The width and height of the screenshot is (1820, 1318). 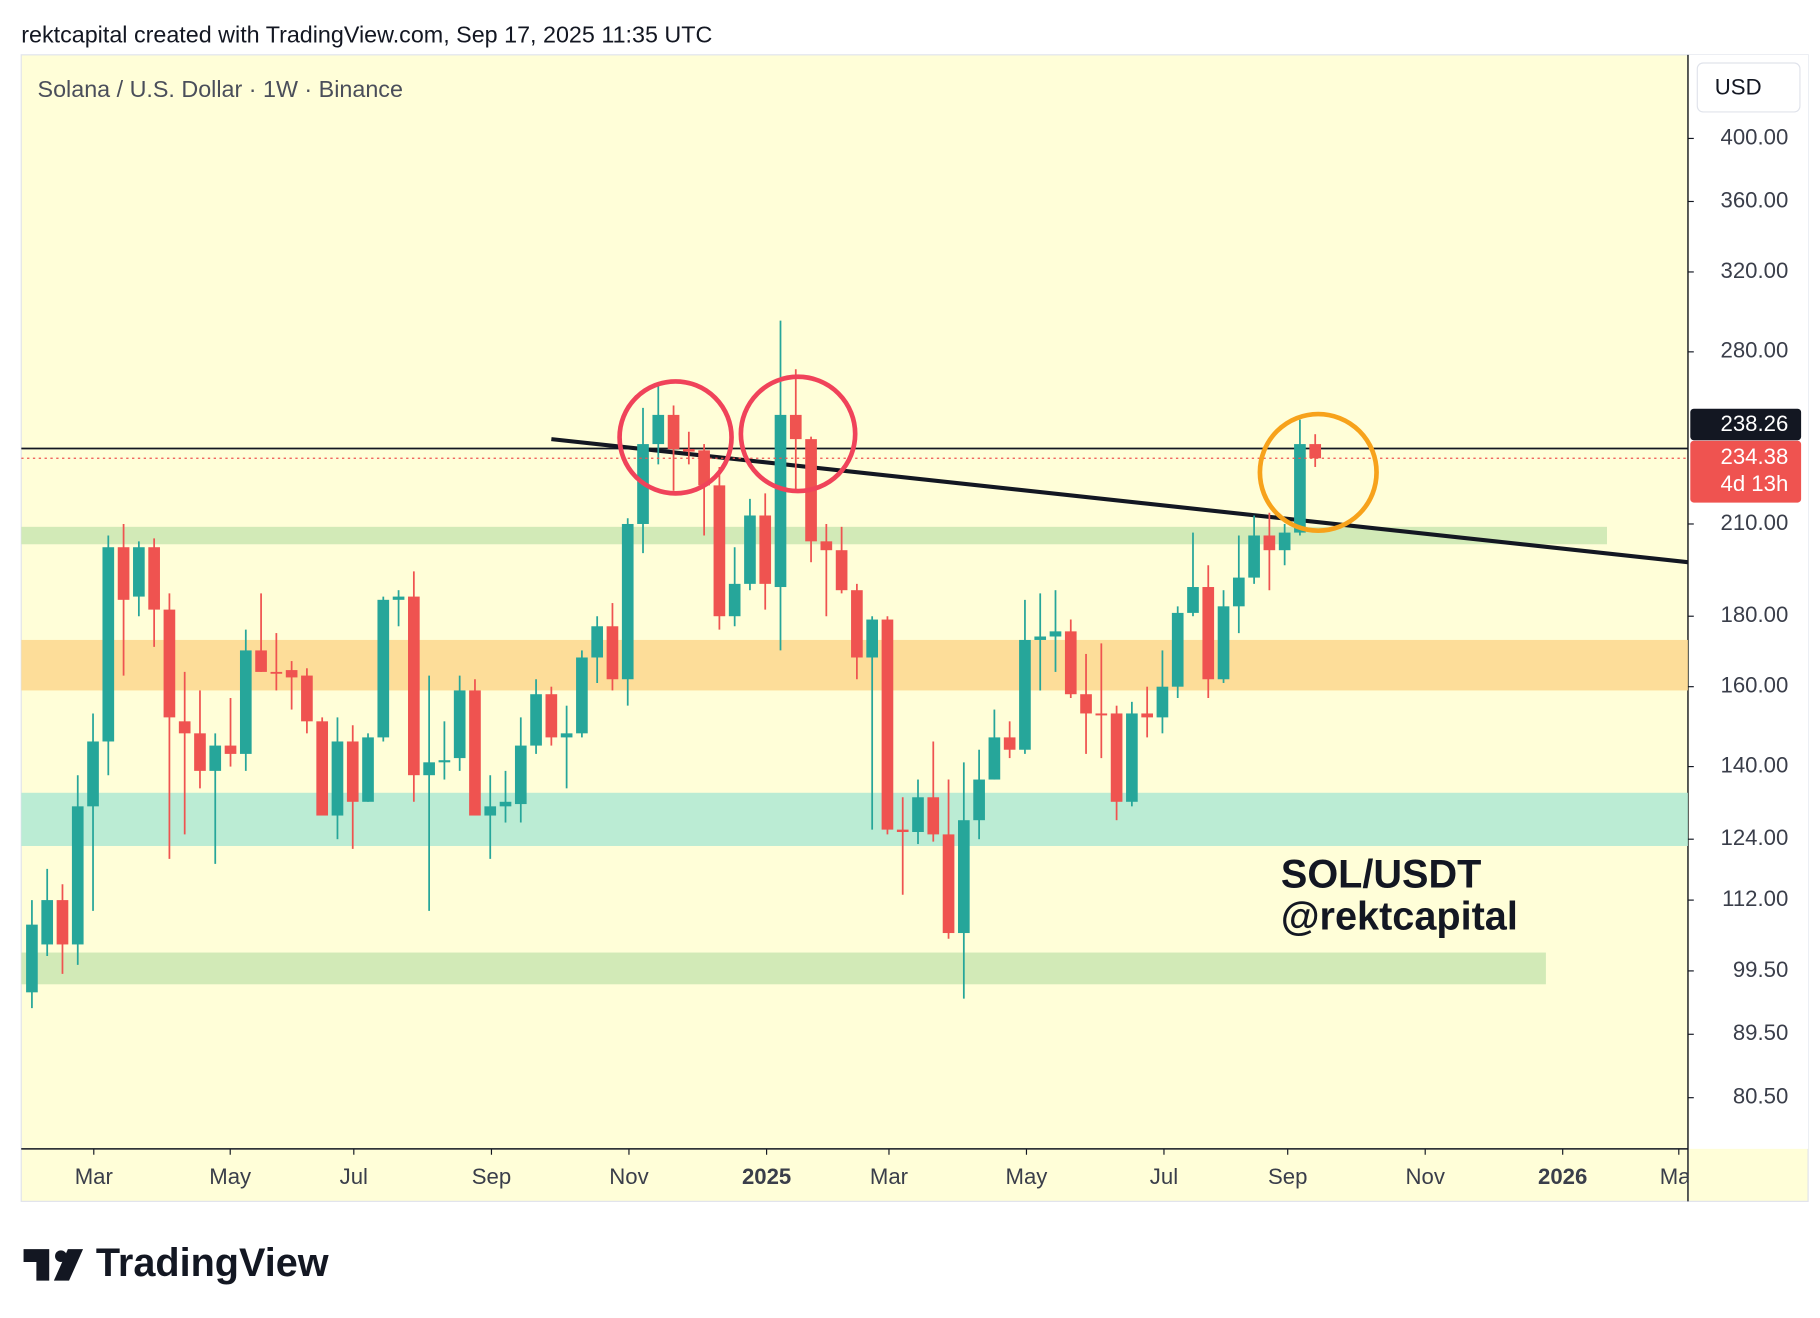 I want to click on bar-countdown: 4d 13h, so click(x=1754, y=483).